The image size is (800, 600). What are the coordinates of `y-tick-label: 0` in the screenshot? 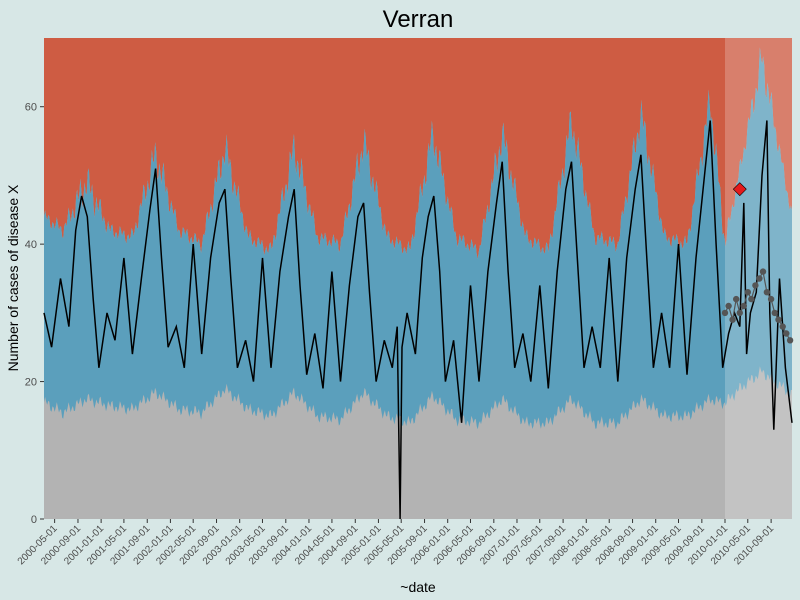 It's located at (34, 520).